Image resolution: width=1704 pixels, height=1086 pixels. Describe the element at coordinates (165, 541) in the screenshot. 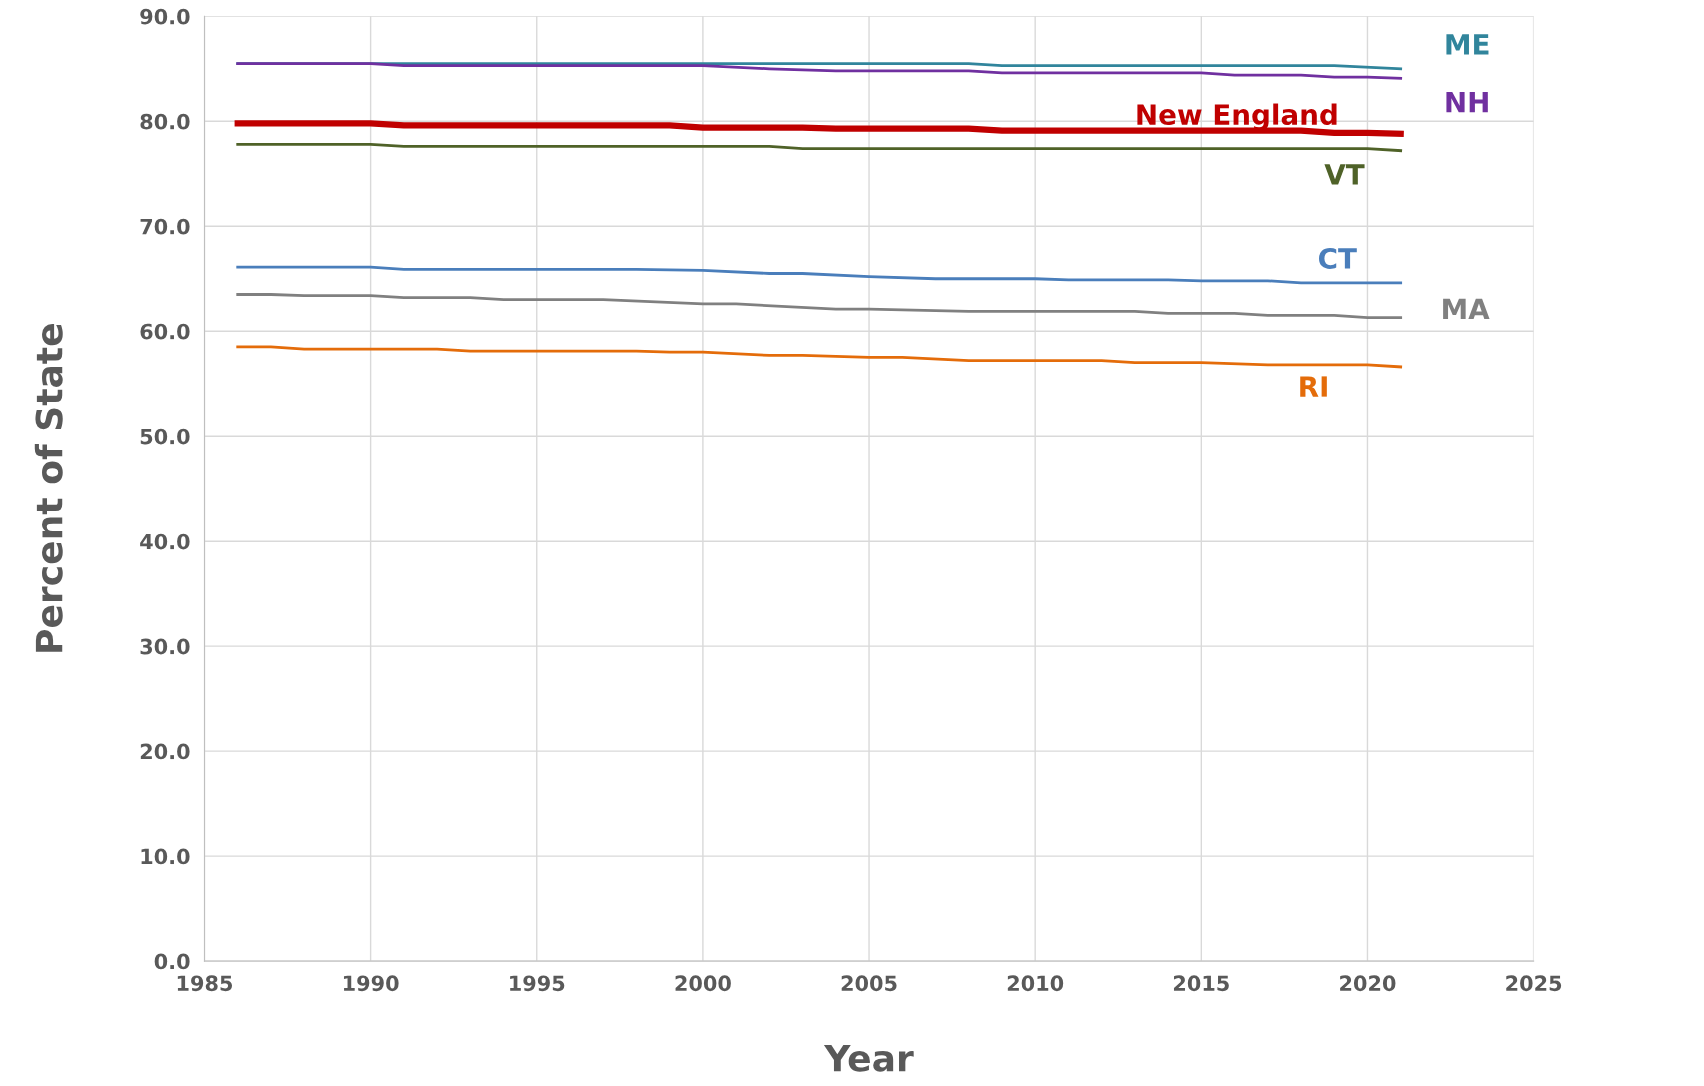

I see `y-tick-label: 40.0` at that location.